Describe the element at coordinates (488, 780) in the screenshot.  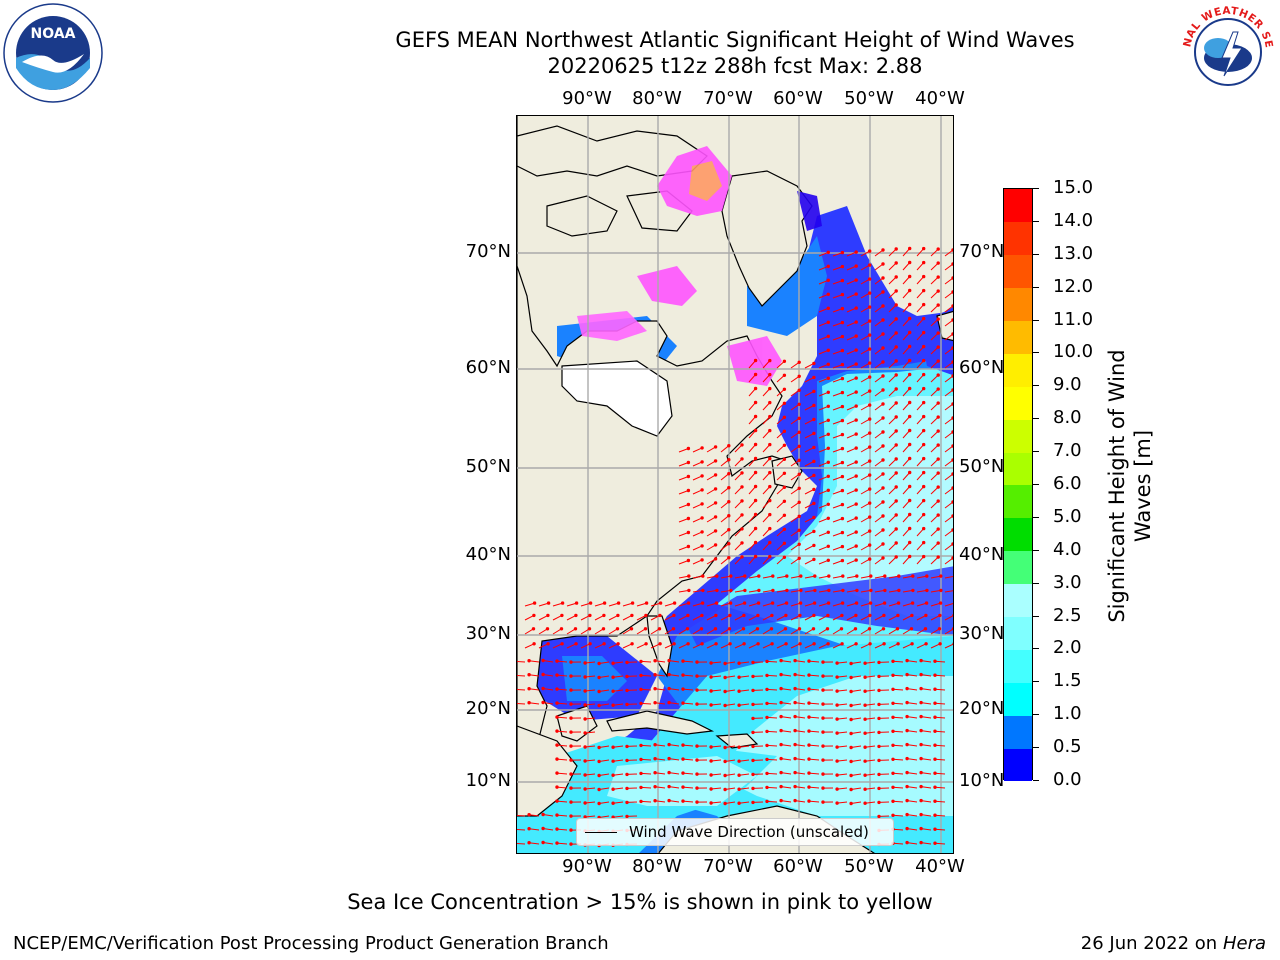
I see `lat-label-left: 10°N` at that location.